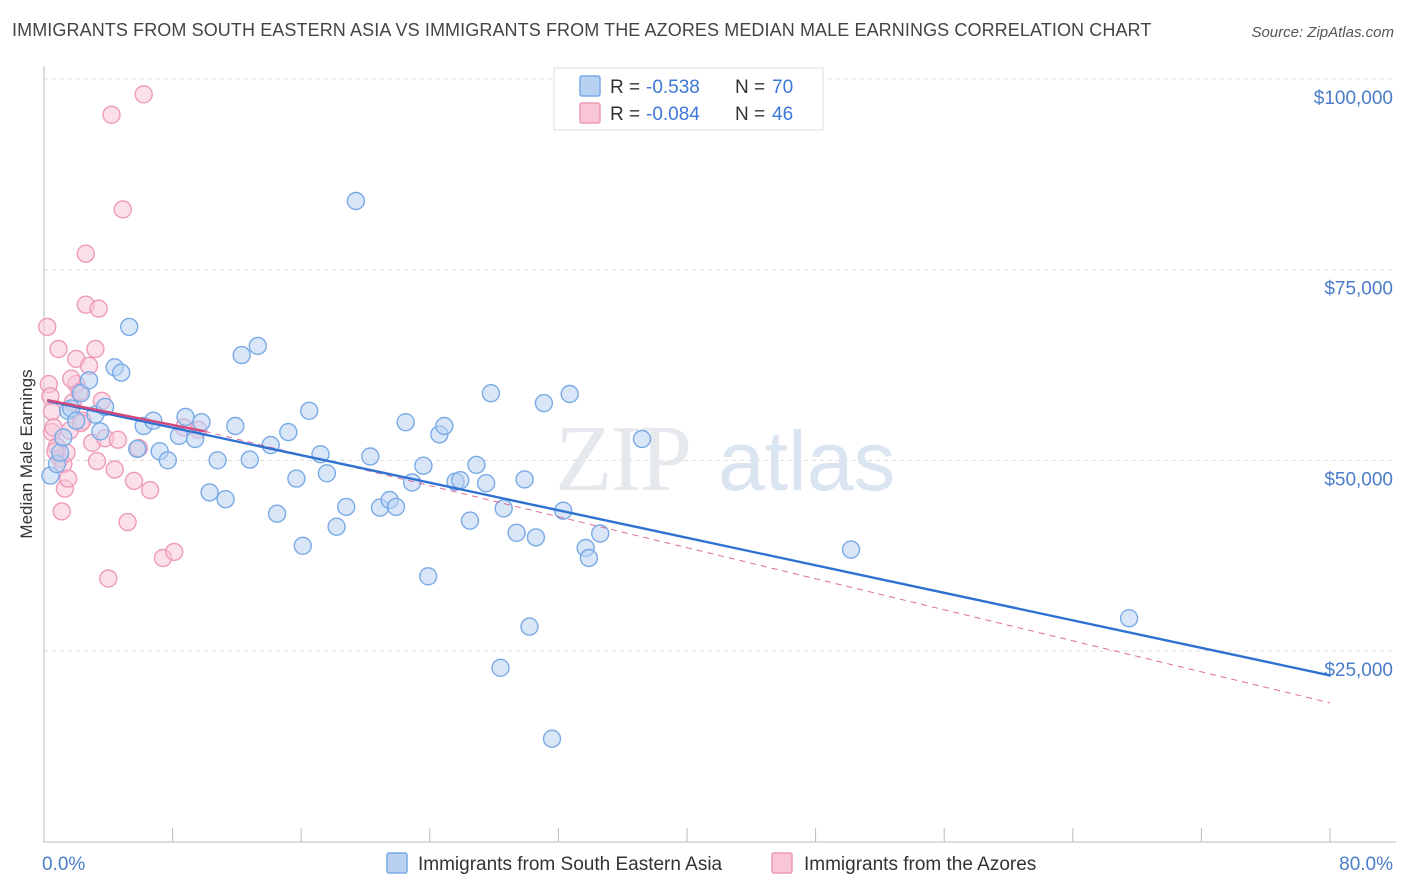 The height and width of the screenshot is (892, 1406). What do you see at coordinates (782, 87) in the screenshot?
I see `stats-n-value-sea: 70` at bounding box center [782, 87].